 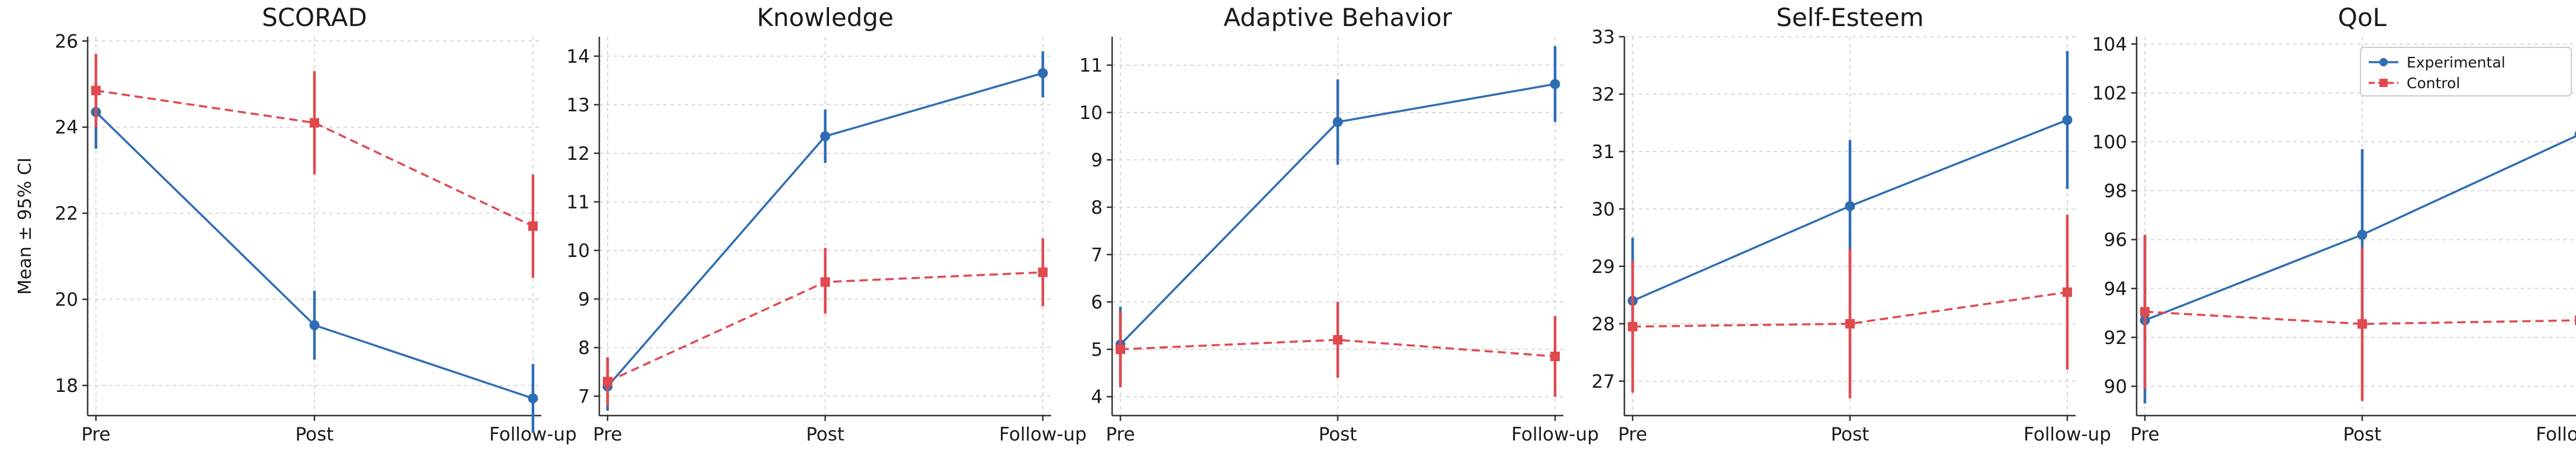 What do you see at coordinates (2109, 142) in the screenshot?
I see `y-tick-label: 100` at bounding box center [2109, 142].